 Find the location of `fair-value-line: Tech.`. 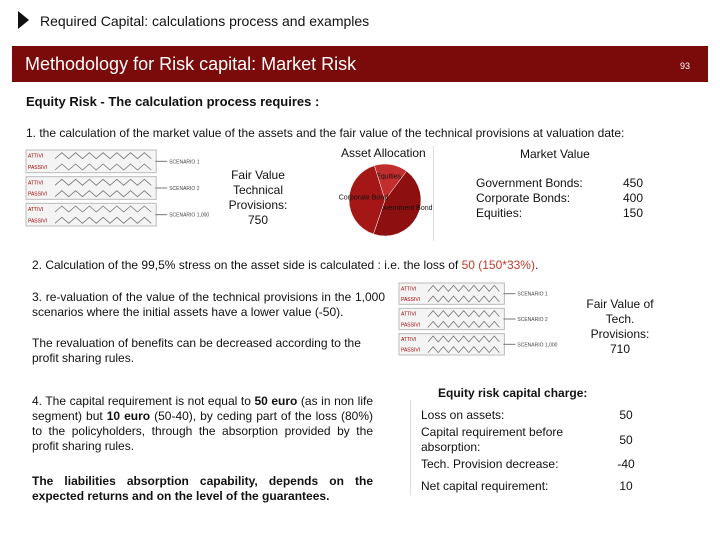

fair-value-line: Tech. is located at coordinates (620, 319).